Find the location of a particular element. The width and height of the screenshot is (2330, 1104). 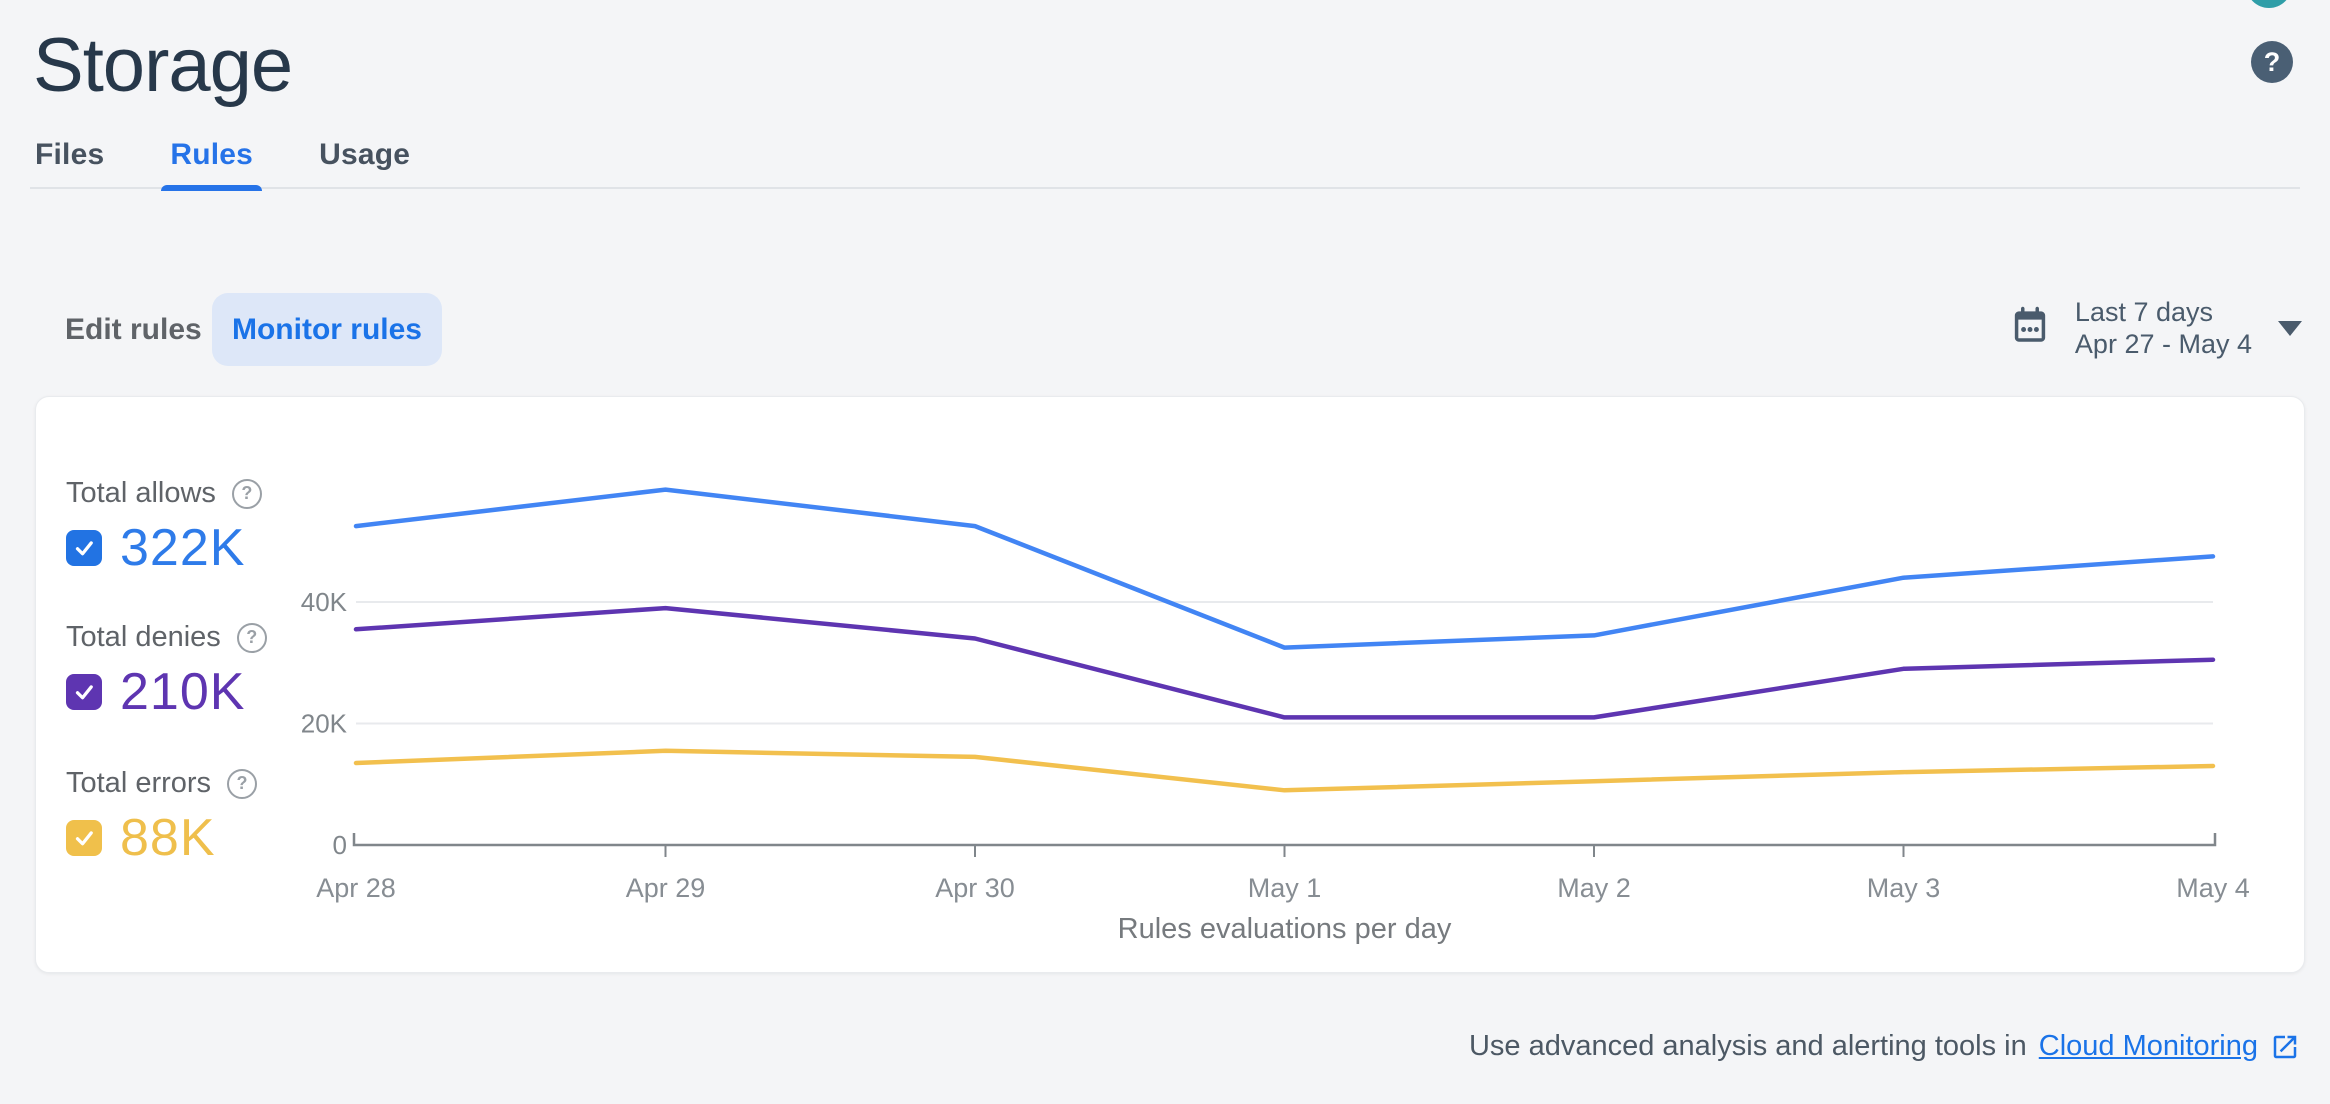

edit-rules-button: Edit rules is located at coordinates (133, 329).